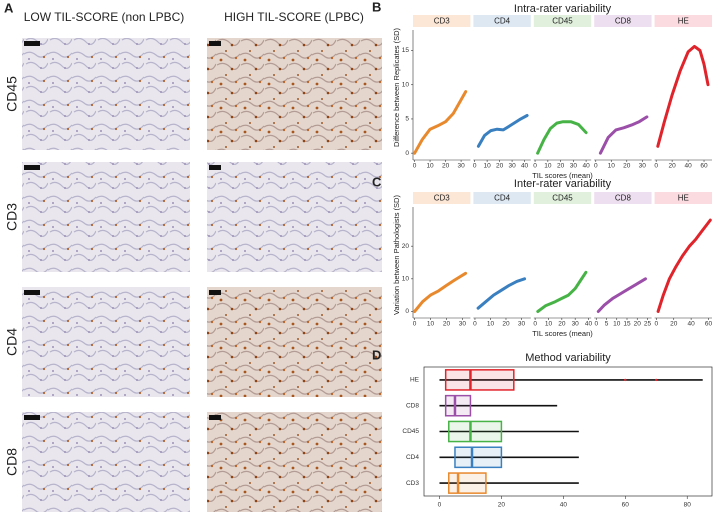  Describe the element at coordinates (294, 17) in the screenshot. I see `column-header: HIGH TIL-SCORE (LPBC)` at that location.